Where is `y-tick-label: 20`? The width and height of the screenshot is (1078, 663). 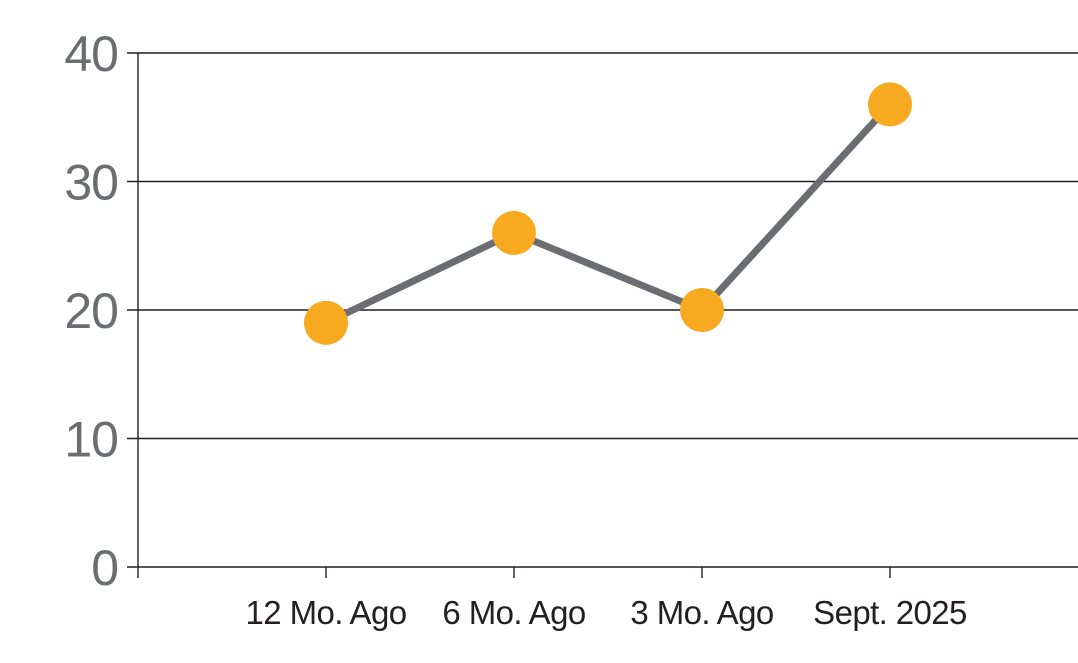
y-tick-label: 20 is located at coordinates (91, 311).